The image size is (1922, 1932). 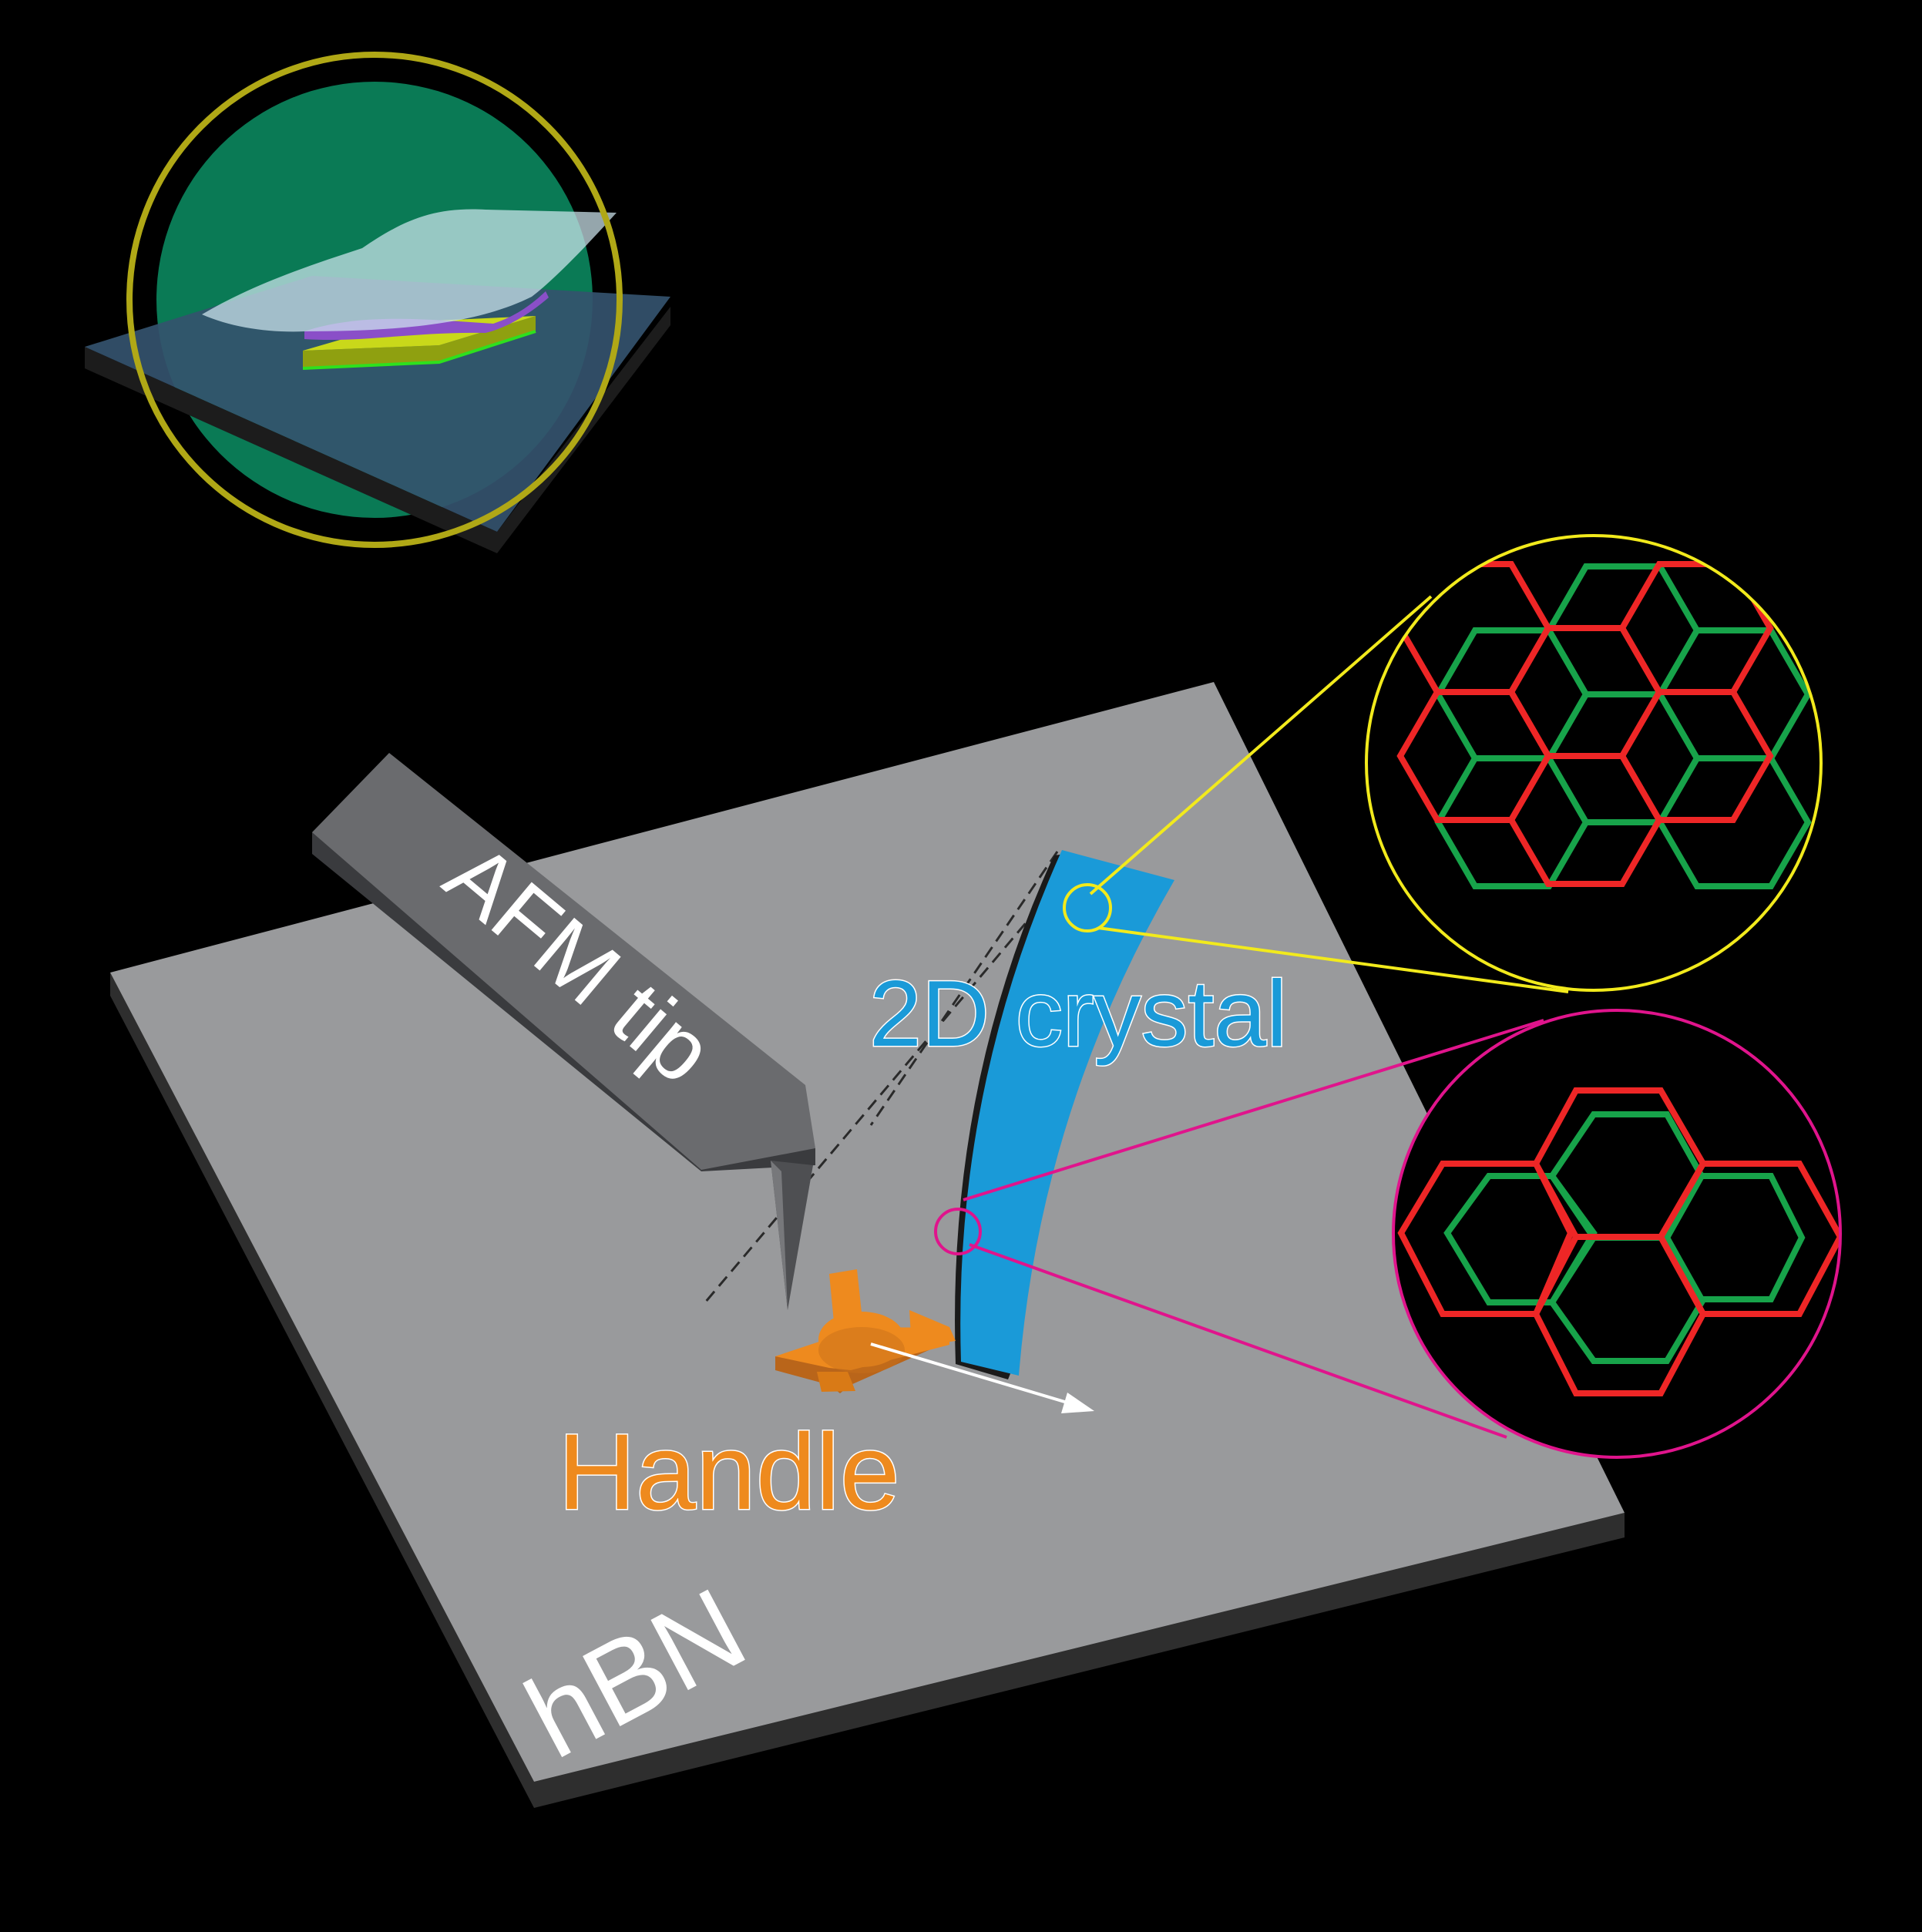 I want to click on inset-platform, so click(x=377, y=404).